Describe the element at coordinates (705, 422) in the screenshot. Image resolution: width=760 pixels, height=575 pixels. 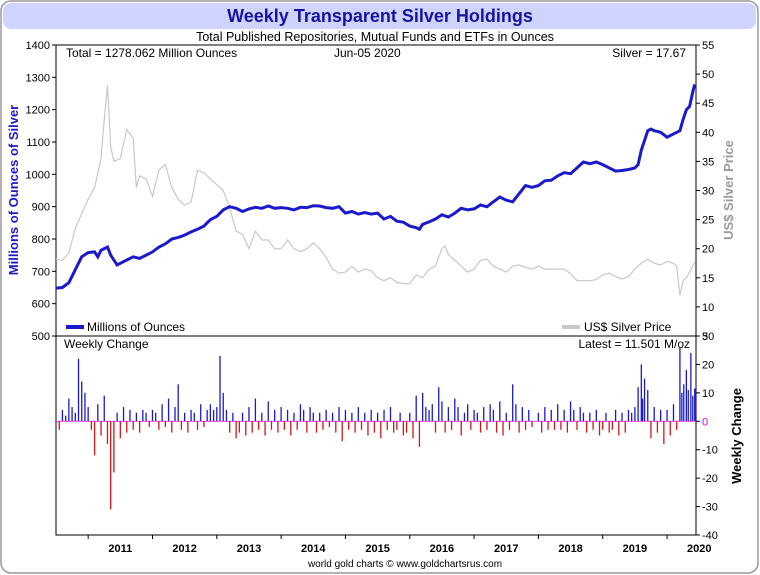
I see `lower-tick-label: 0` at that location.